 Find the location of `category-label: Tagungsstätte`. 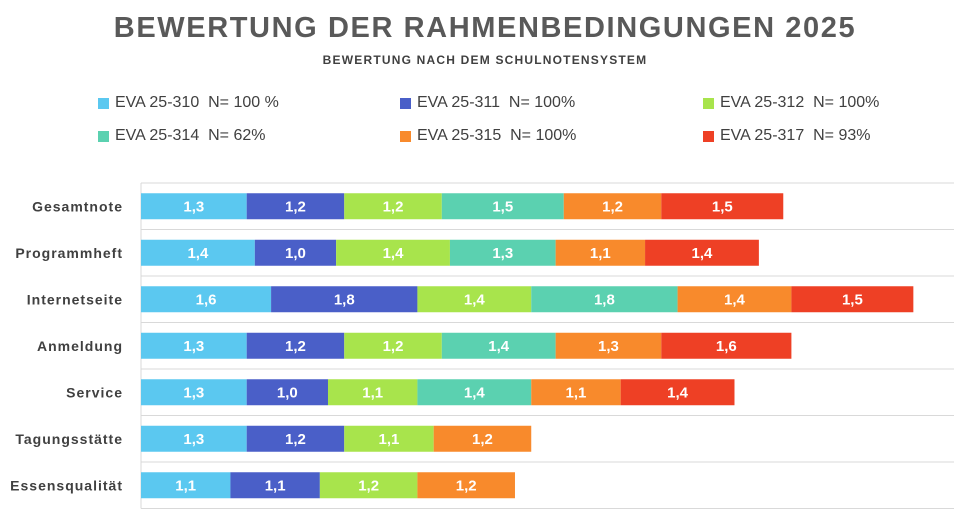

category-label: Tagungsstätte is located at coordinates (69, 439).